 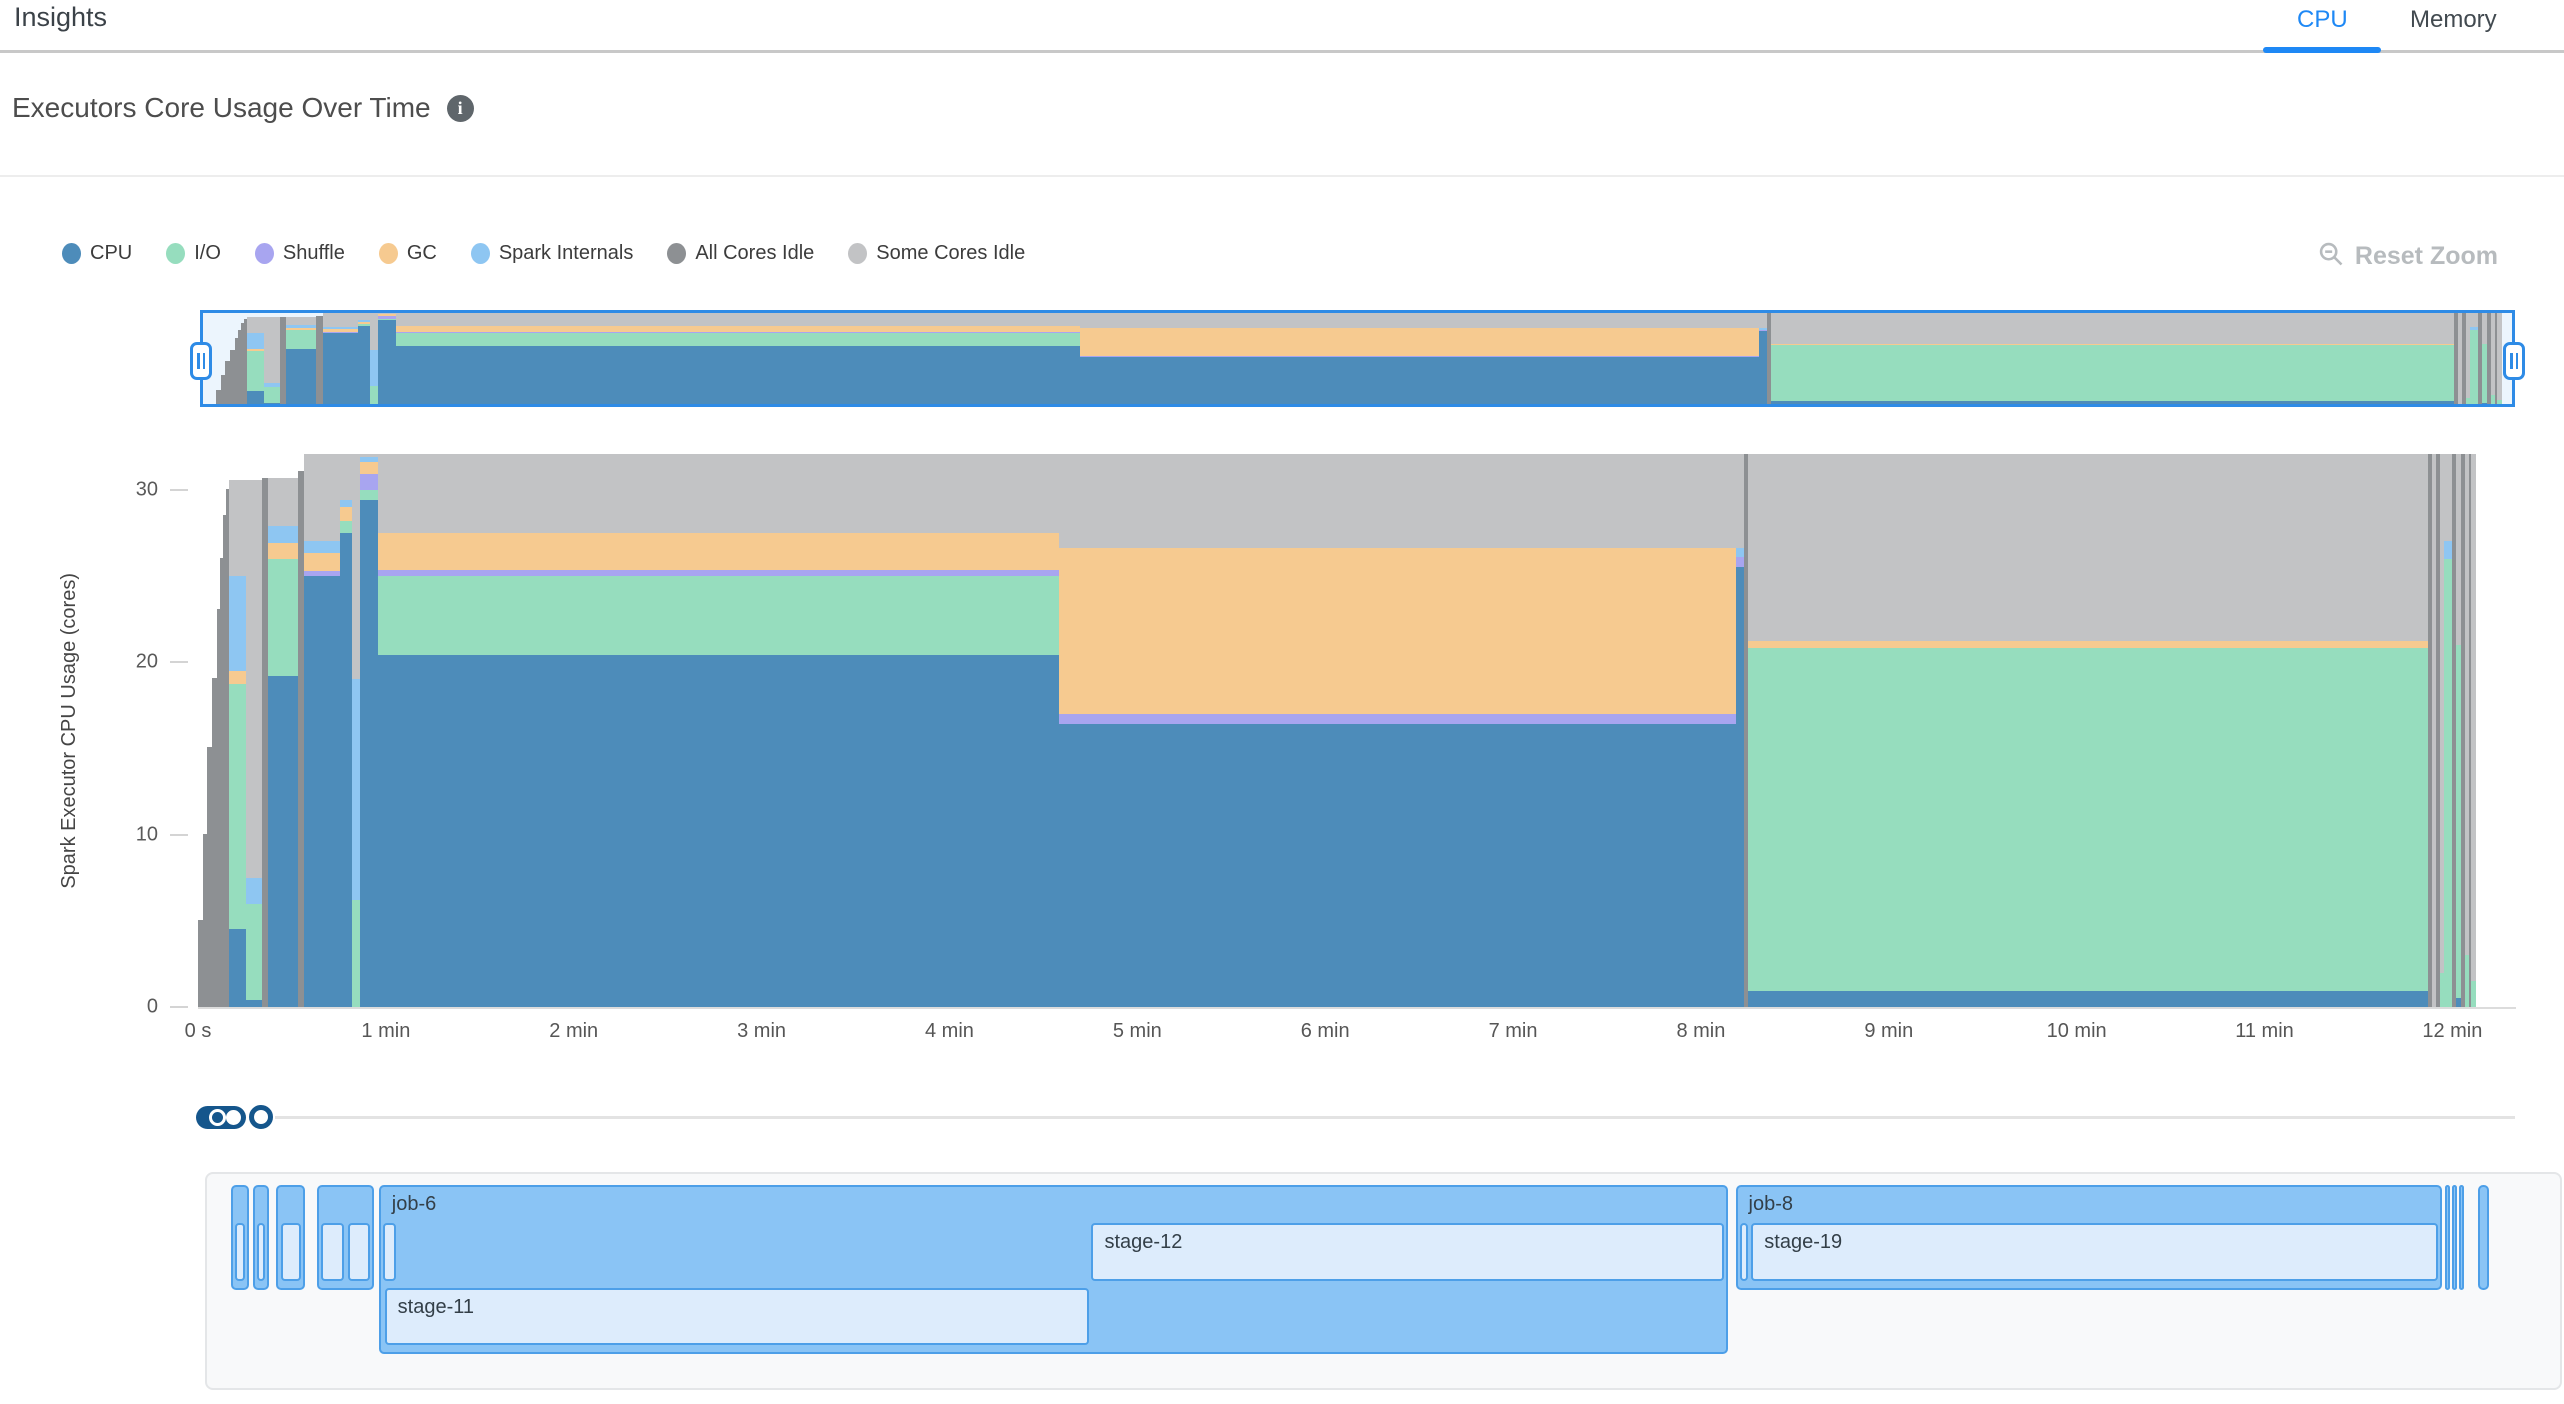 What do you see at coordinates (2514, 361) in the screenshot?
I see `brush-handle-right` at bounding box center [2514, 361].